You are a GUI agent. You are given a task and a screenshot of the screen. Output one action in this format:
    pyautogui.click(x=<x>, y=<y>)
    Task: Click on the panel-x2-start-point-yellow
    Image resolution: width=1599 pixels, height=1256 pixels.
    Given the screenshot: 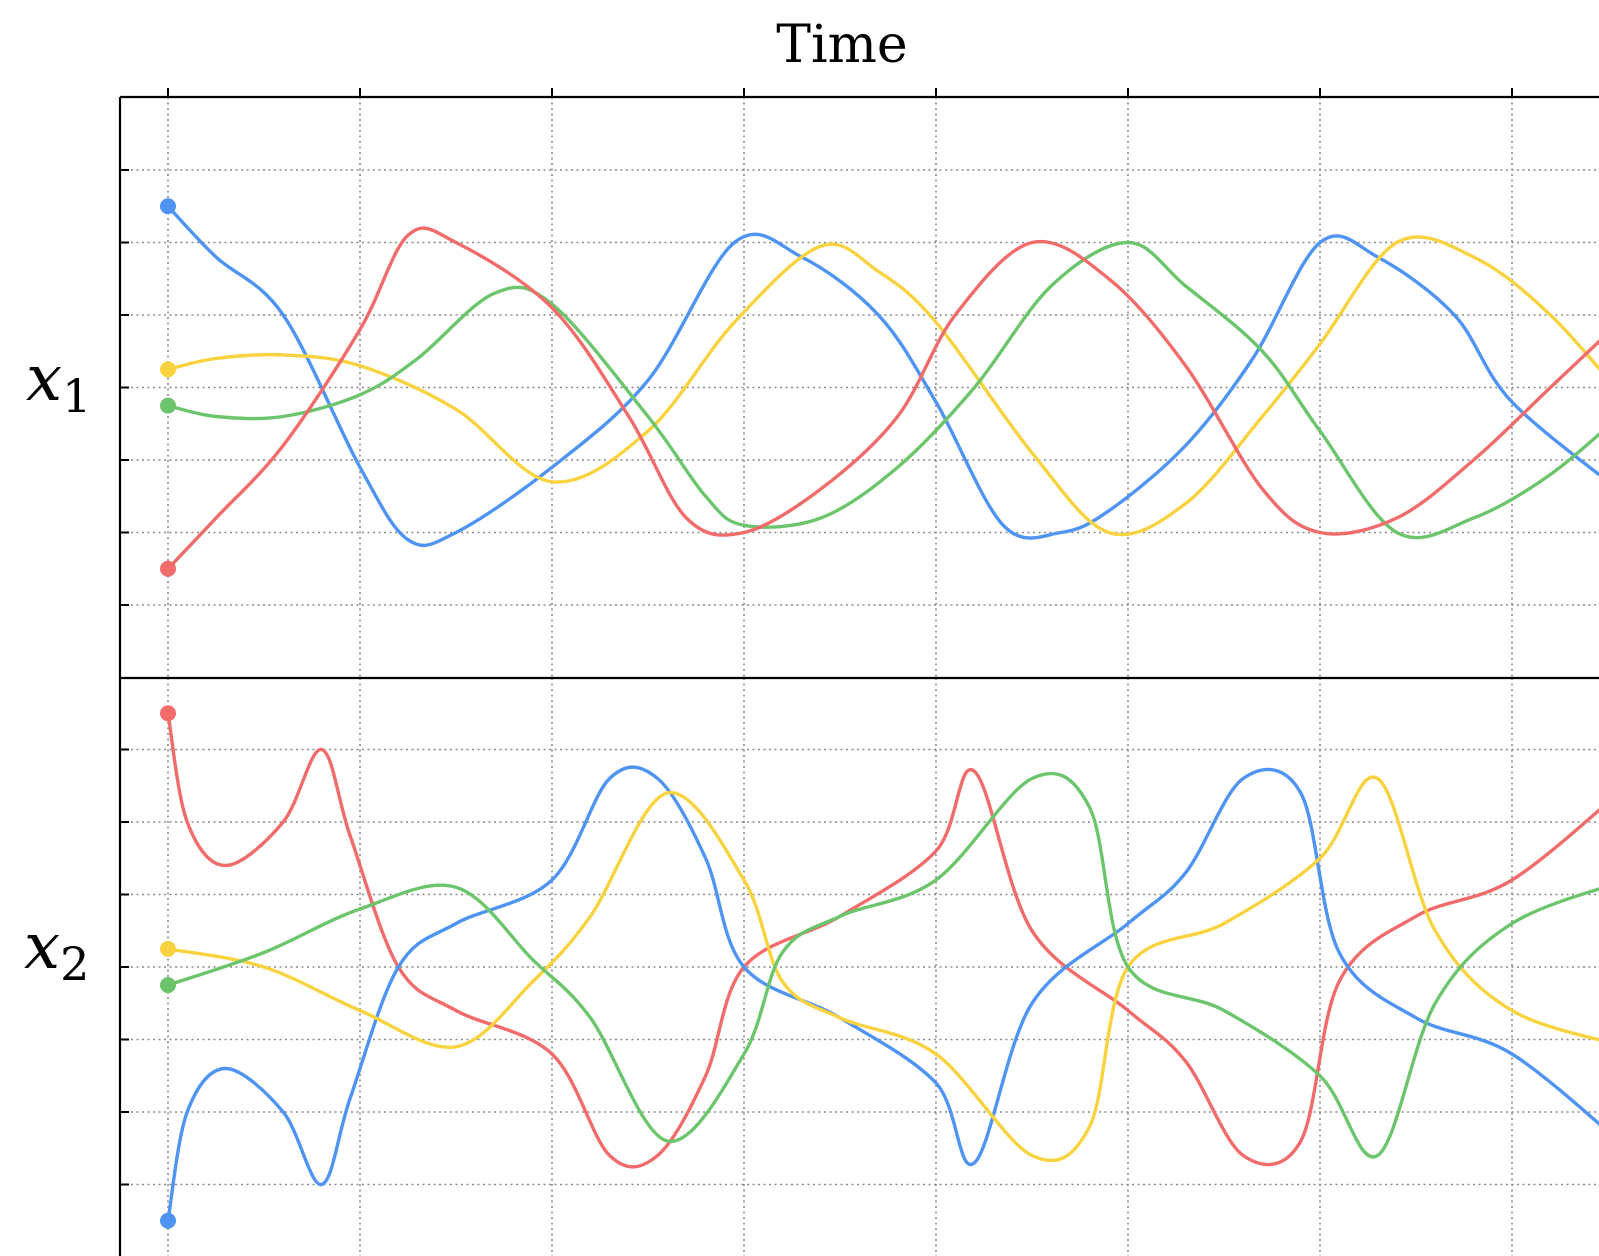 What is the action you would take?
    pyautogui.click(x=168, y=948)
    